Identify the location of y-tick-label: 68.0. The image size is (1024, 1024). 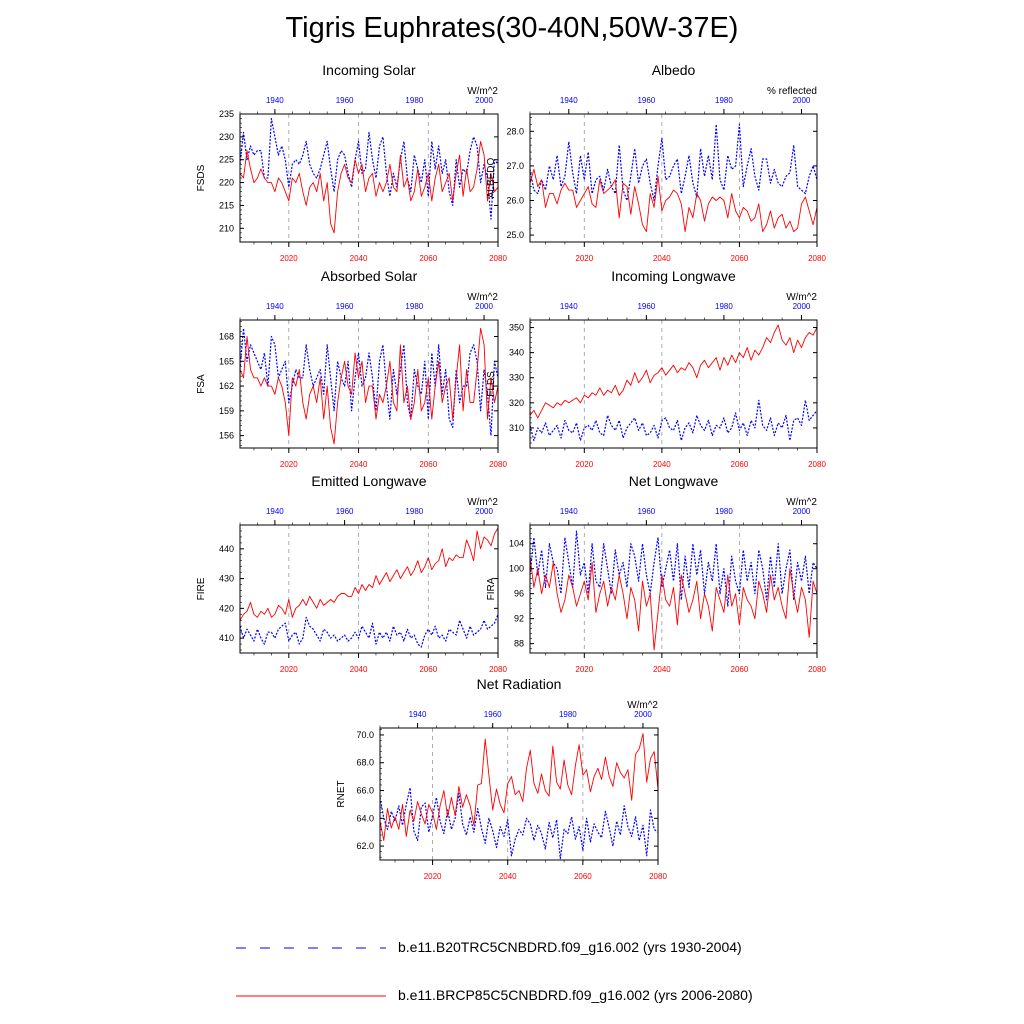
(365, 763).